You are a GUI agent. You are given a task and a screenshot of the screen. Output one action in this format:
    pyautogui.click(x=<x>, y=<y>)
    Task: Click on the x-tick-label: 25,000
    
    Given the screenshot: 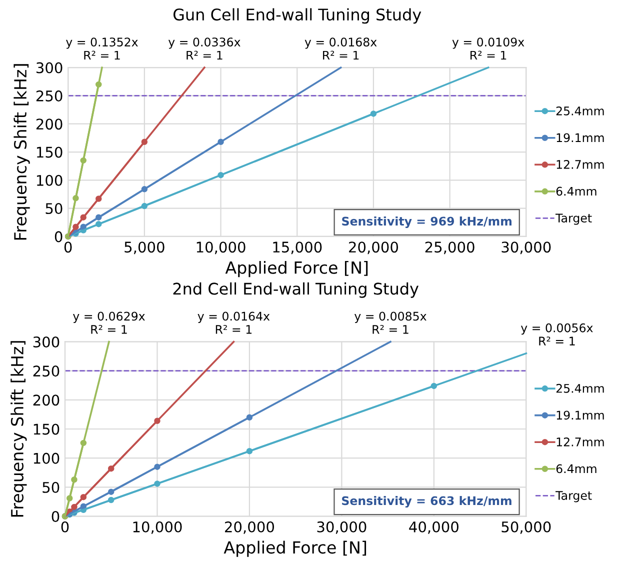 What is the action you would take?
    pyautogui.click(x=449, y=248)
    